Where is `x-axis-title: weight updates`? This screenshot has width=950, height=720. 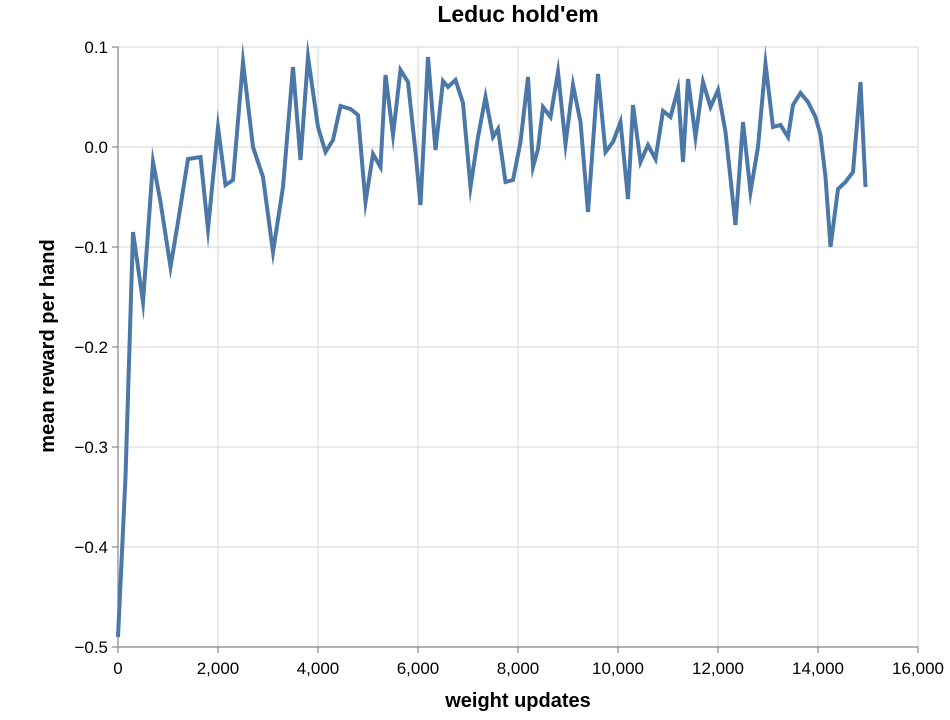
x-axis-title: weight updates is located at coordinates (517, 701).